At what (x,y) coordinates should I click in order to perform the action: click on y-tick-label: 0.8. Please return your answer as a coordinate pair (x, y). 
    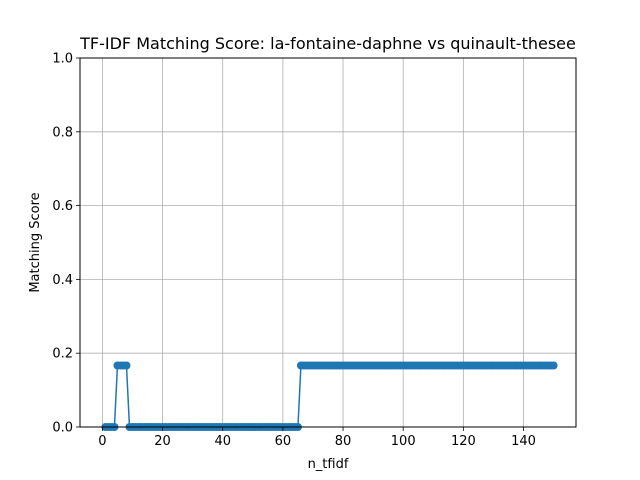
    Looking at the image, I should click on (62, 132).